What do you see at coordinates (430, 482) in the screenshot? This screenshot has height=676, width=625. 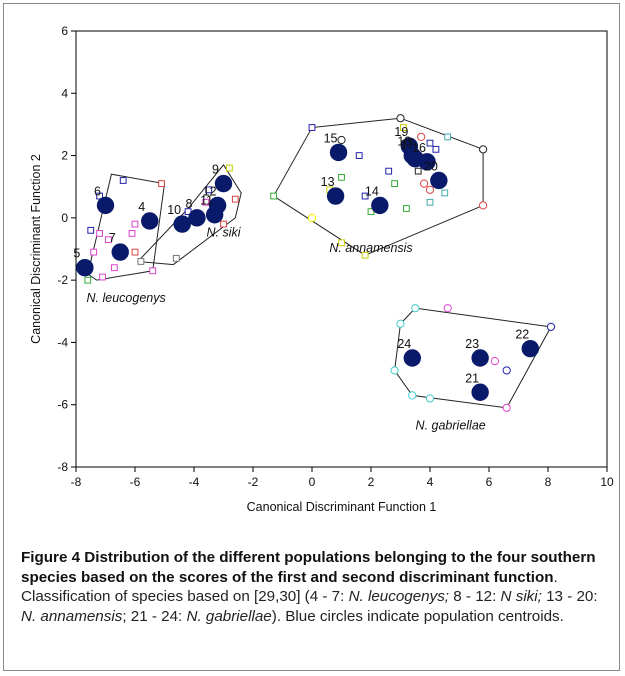 I see `x-tick-label: 4` at bounding box center [430, 482].